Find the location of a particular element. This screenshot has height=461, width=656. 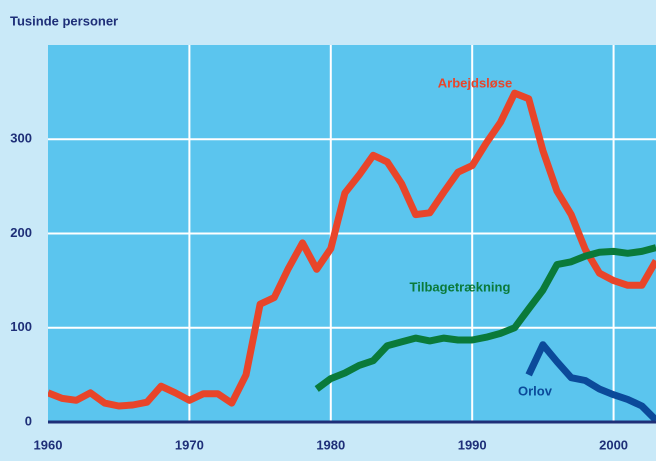

y-tick-label: 200 is located at coordinates (21, 232).